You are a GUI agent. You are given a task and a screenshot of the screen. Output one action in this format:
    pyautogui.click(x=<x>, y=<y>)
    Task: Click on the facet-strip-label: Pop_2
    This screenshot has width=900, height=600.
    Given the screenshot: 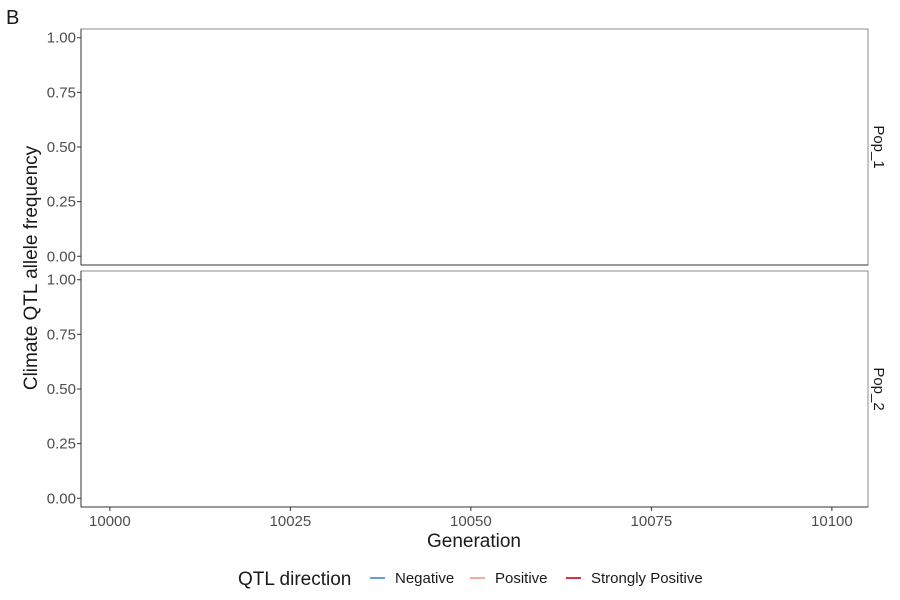 What is the action you would take?
    pyautogui.click(x=878, y=388)
    